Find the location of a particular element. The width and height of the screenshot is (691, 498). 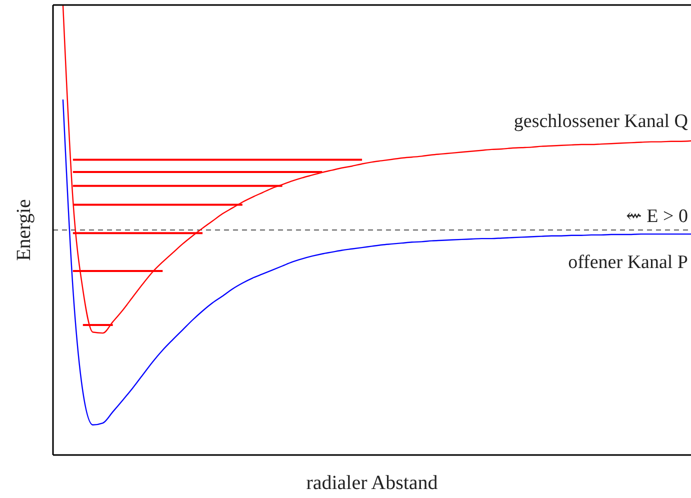

series-label: geschlossener Kanal Q is located at coordinates (601, 121).